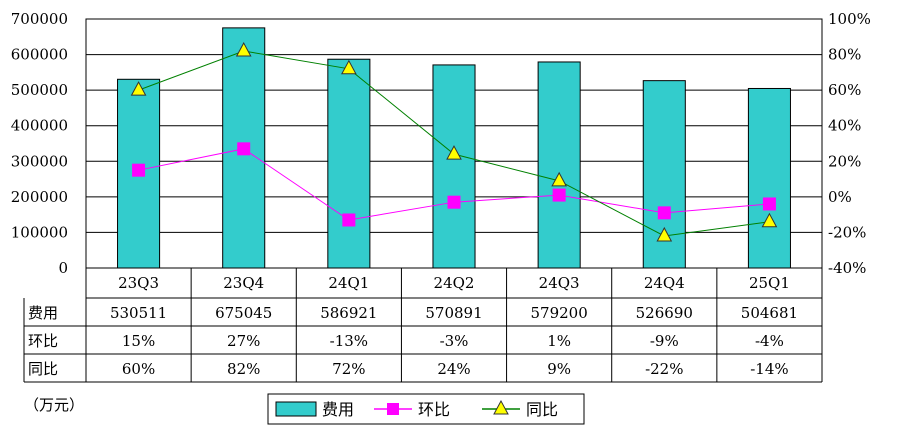  Describe the element at coordinates (844, 55) in the screenshot. I see `right-axis-tick-label: 80%` at that location.